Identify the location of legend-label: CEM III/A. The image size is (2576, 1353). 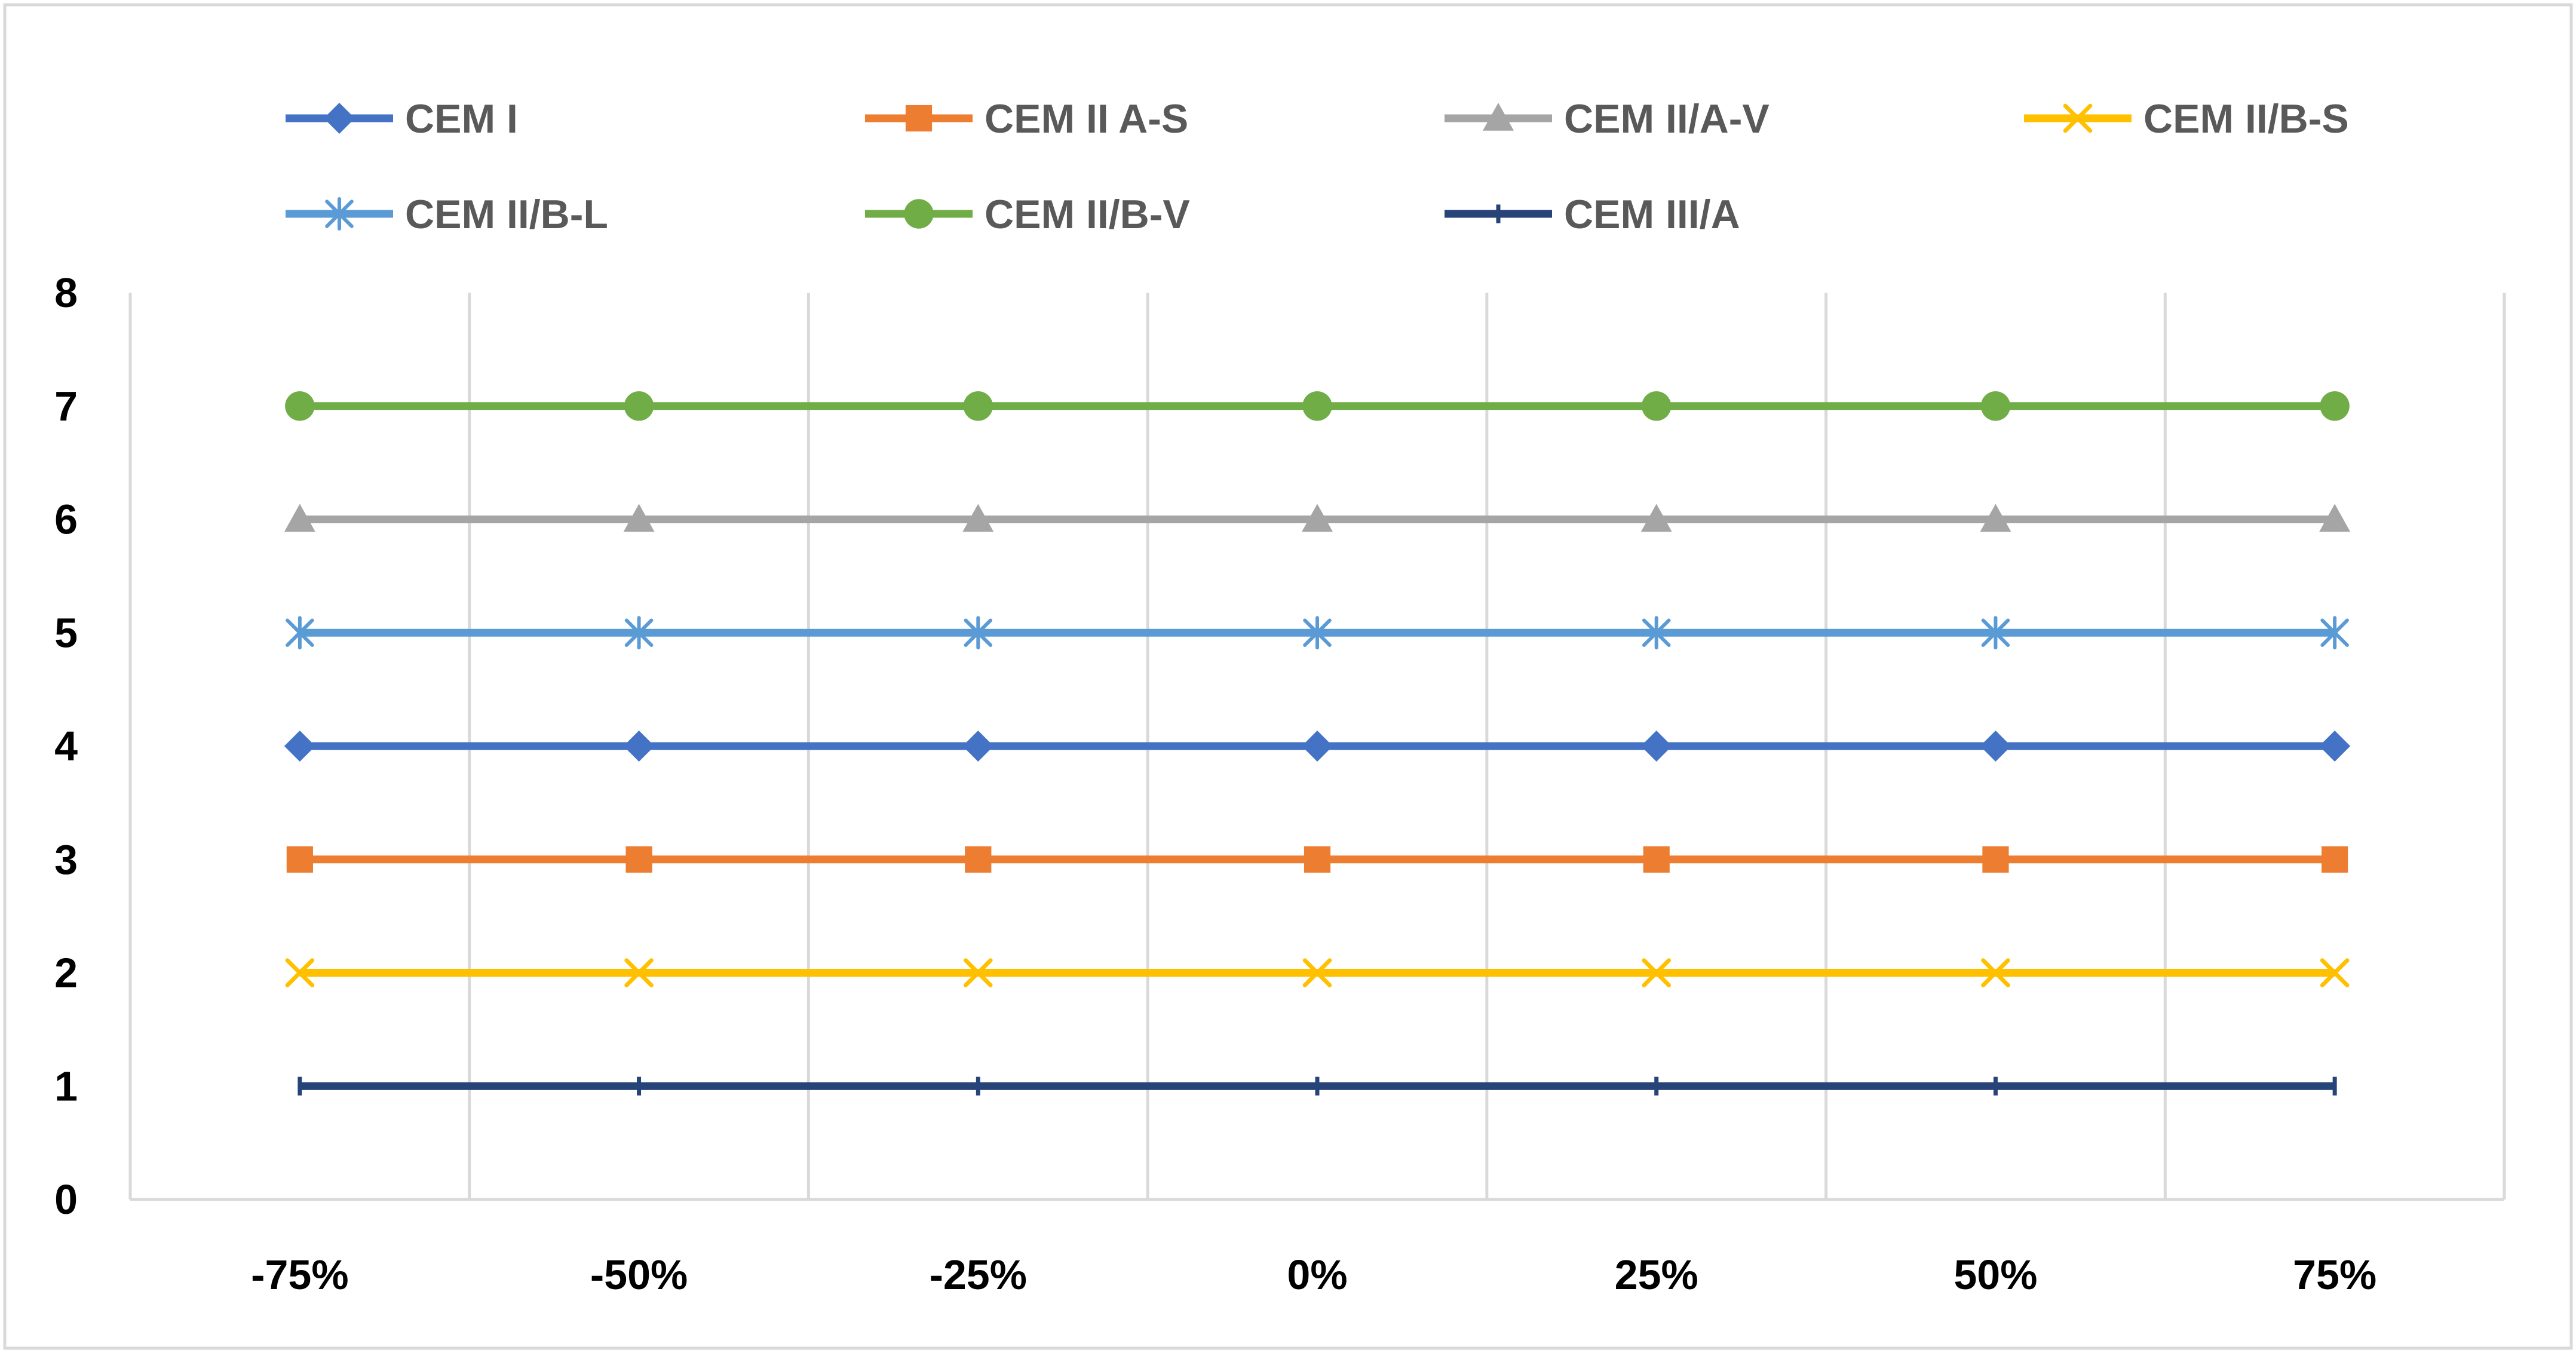
(1652, 214).